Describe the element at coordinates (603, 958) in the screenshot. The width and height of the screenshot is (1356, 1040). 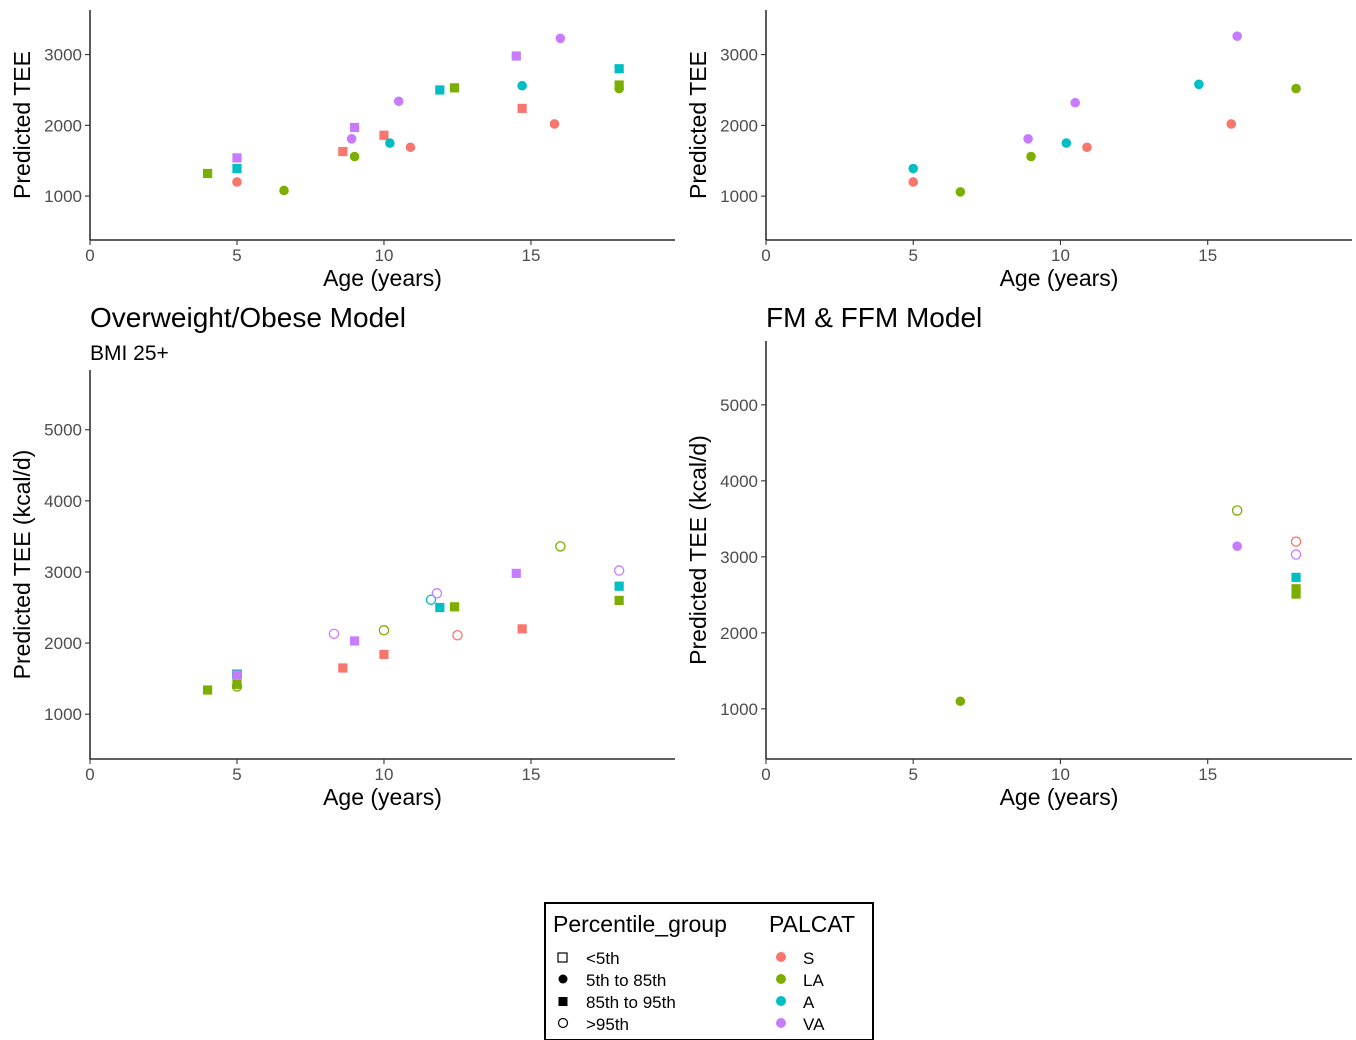
I see `legend-shape-label: <5th` at that location.